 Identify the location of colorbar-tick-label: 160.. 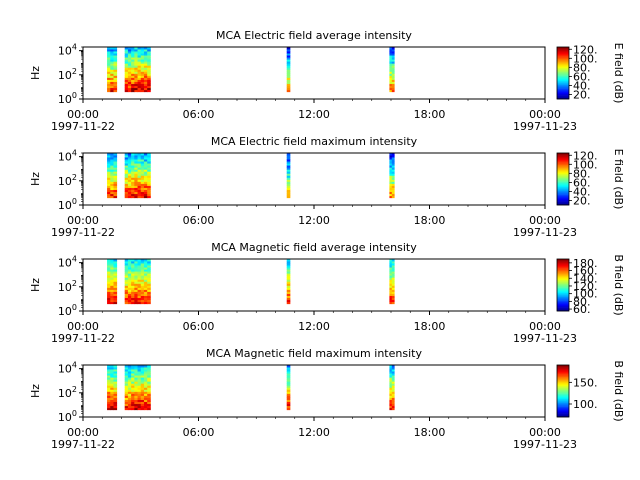
(585, 271).